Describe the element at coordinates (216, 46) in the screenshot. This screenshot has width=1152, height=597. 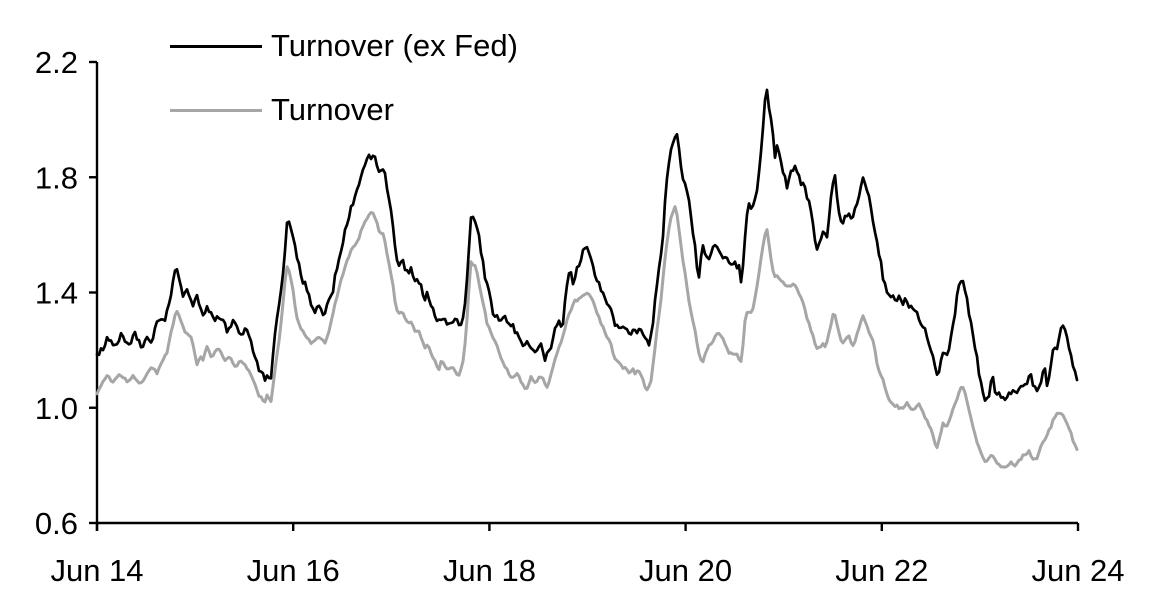
I see `legend-swatch-black-line` at that location.